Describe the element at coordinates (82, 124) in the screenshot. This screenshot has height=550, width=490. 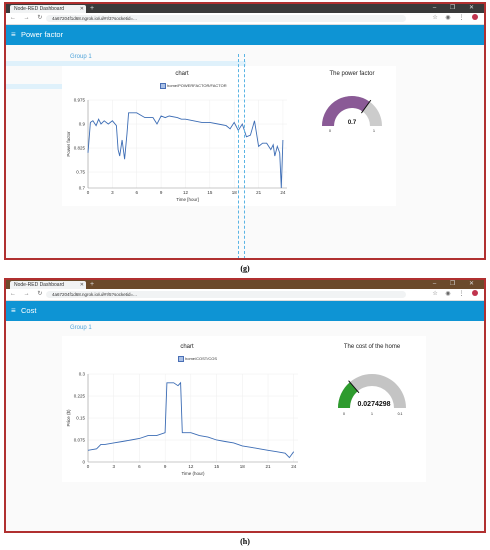
I see `y-tick-label: 0.9` at that location.